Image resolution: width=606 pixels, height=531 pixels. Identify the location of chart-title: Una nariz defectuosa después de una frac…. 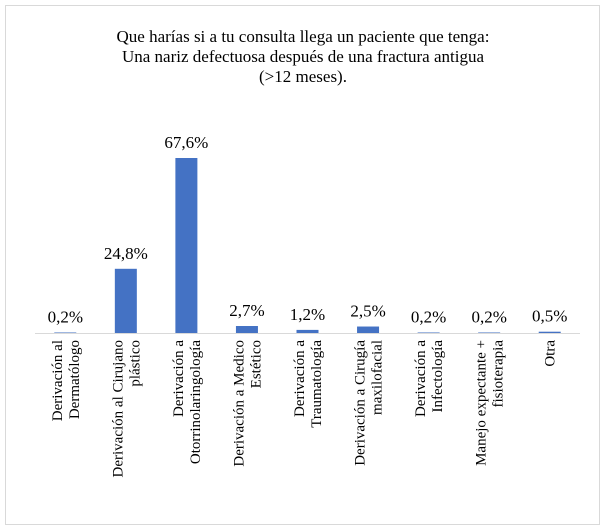
(303, 56).